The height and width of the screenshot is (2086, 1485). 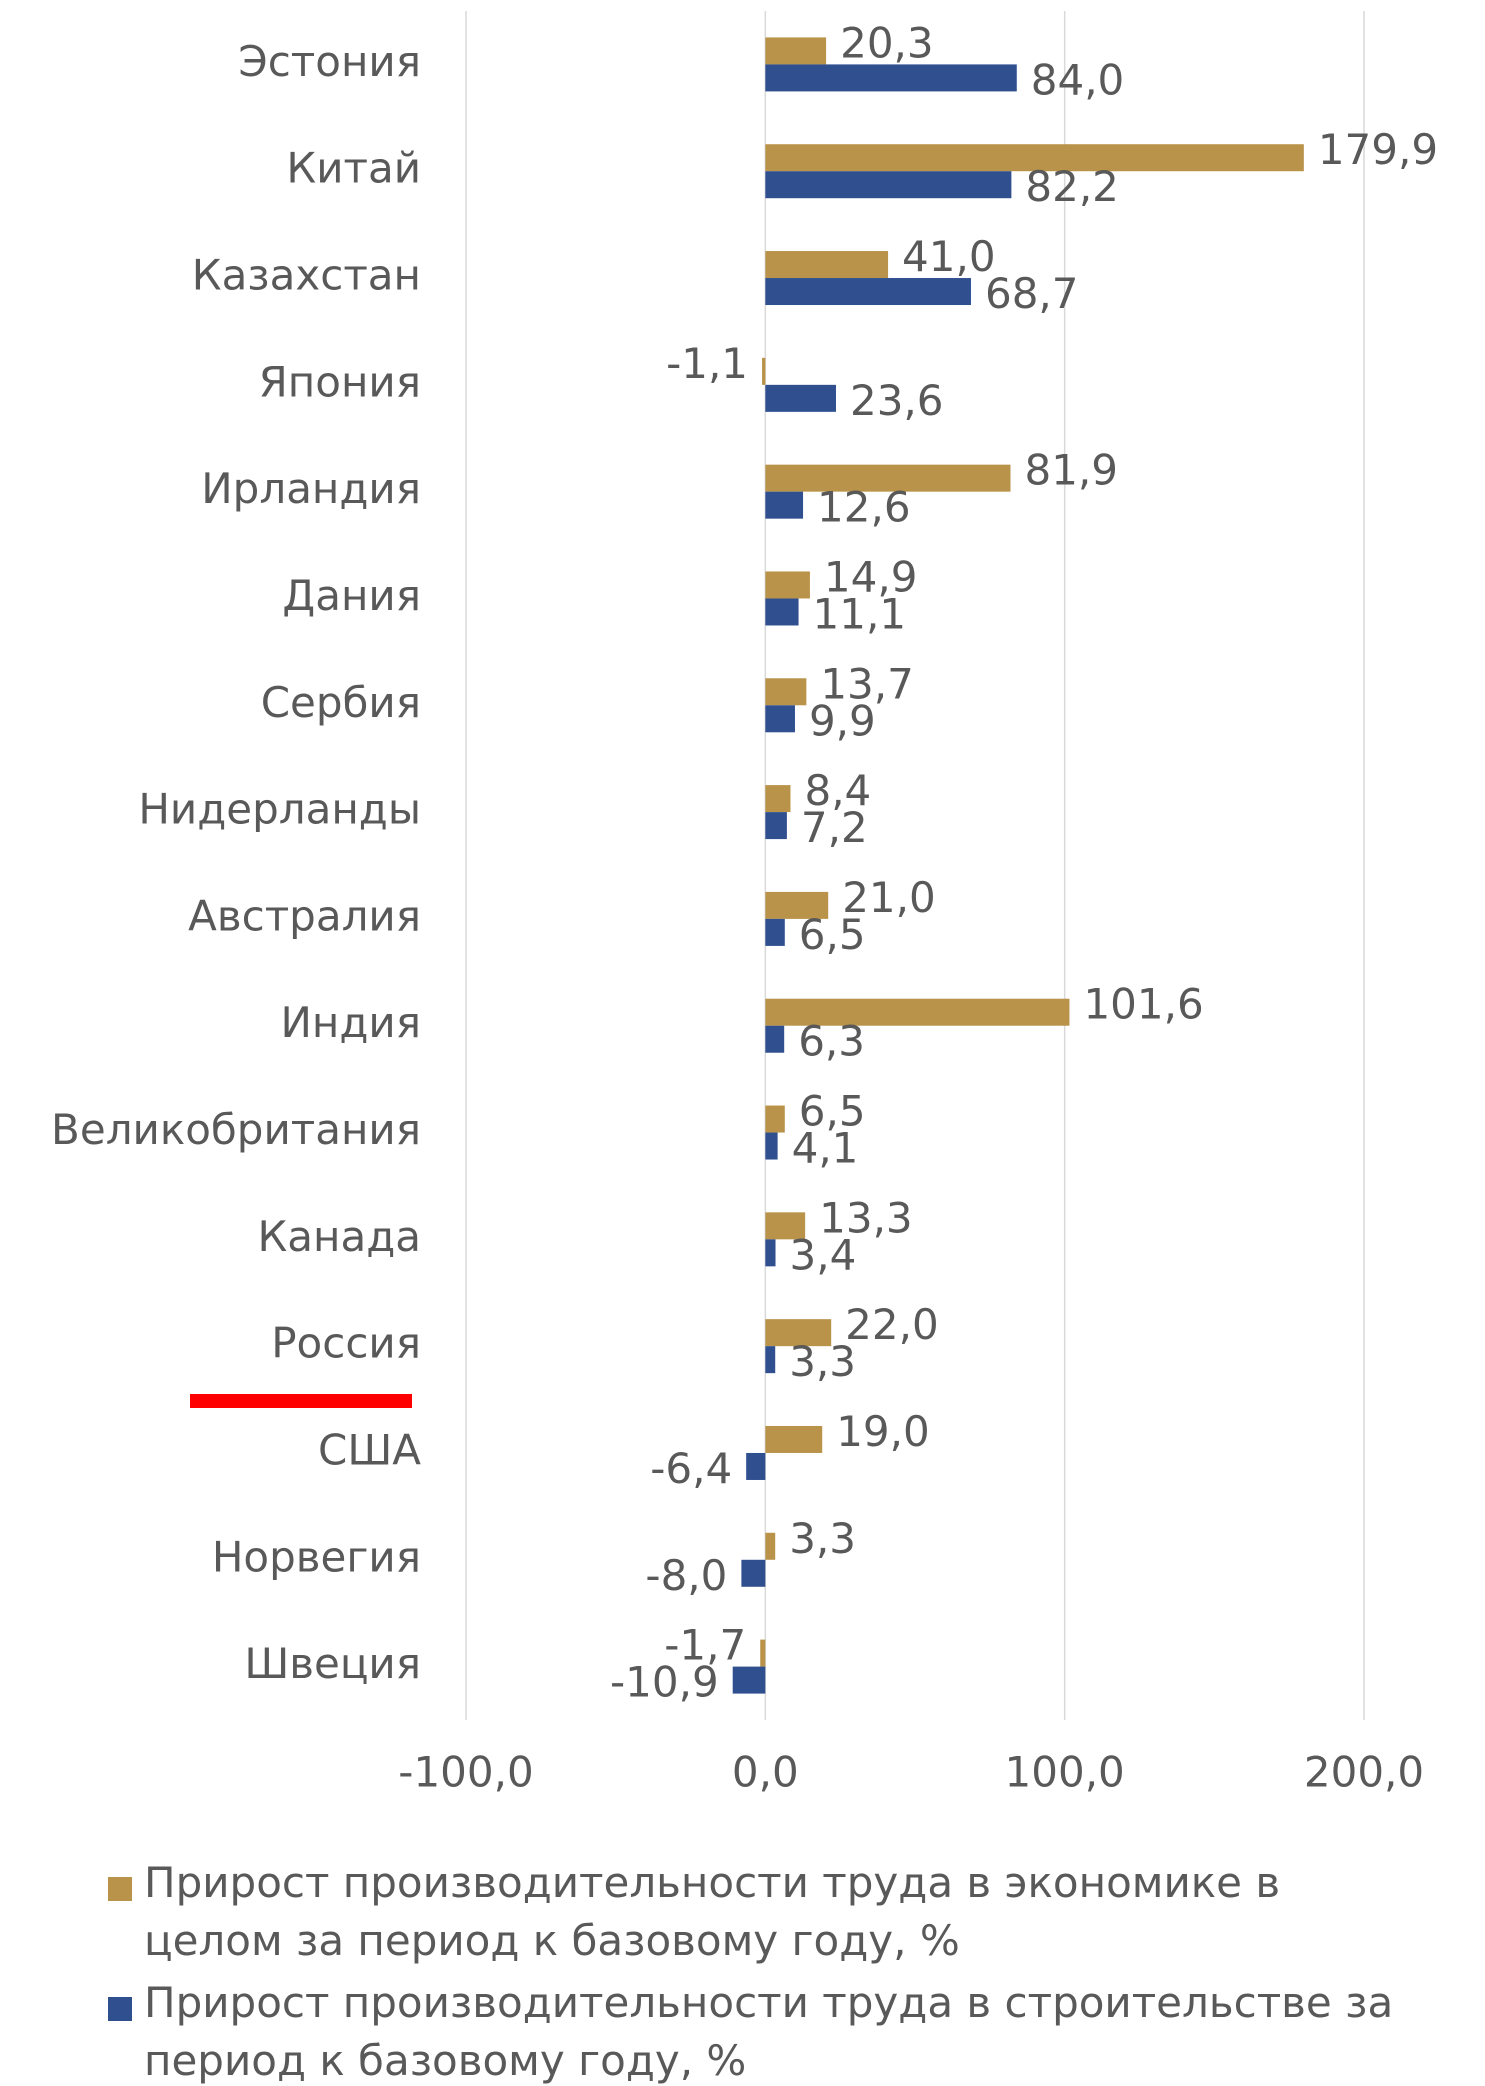 What do you see at coordinates (705, 1645) in the screenshot?
I see `value-label: -1,7` at bounding box center [705, 1645].